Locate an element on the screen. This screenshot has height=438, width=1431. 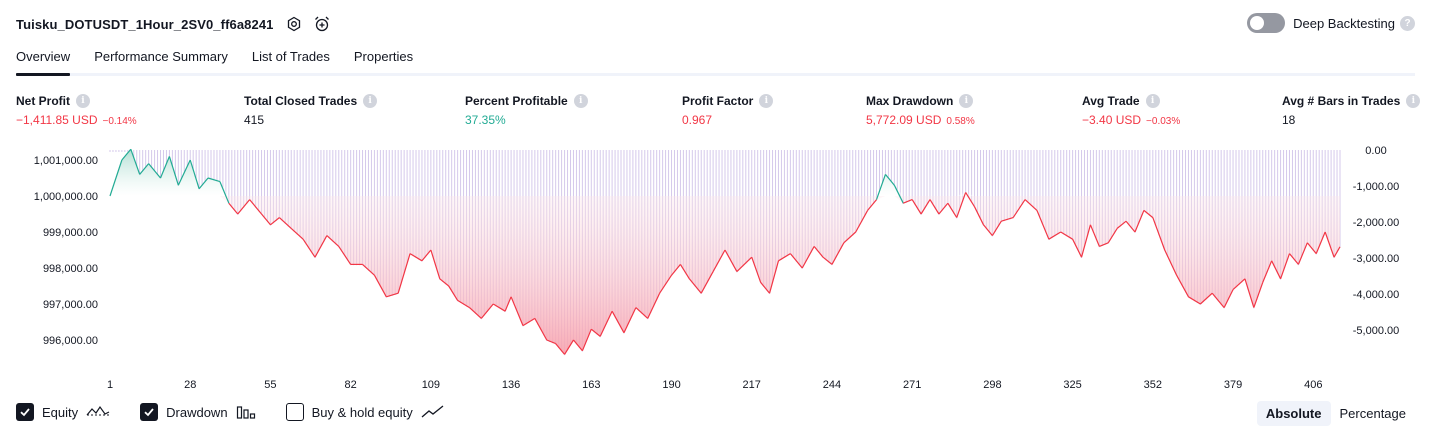
checkbox-unchecked-icon is located at coordinates (294, 412).